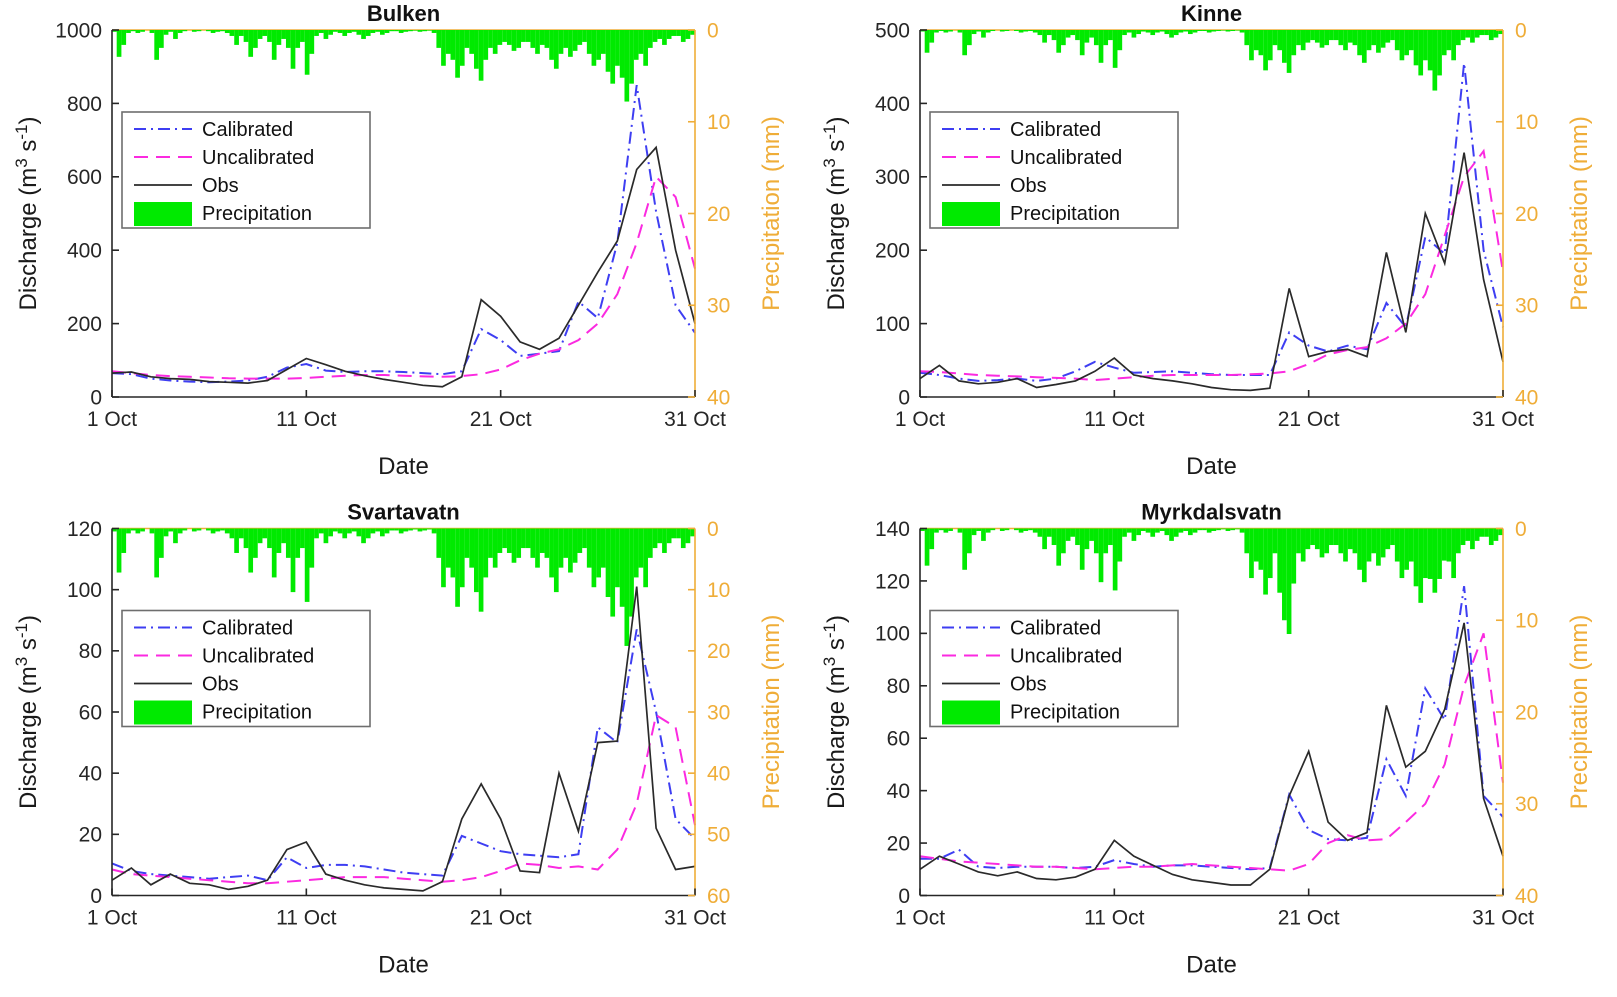  Describe the element at coordinates (835, 214) in the screenshot. I see `left-axis-label: Discharge (m3 s-1)` at that location.